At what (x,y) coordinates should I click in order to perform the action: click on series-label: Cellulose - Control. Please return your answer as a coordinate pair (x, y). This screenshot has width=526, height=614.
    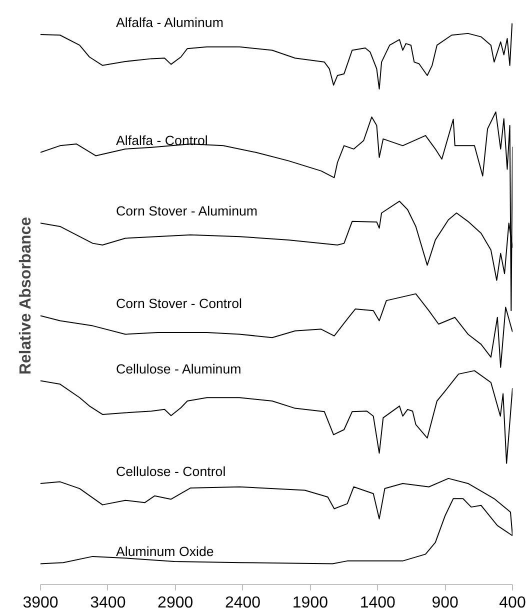
    Looking at the image, I should click on (171, 471).